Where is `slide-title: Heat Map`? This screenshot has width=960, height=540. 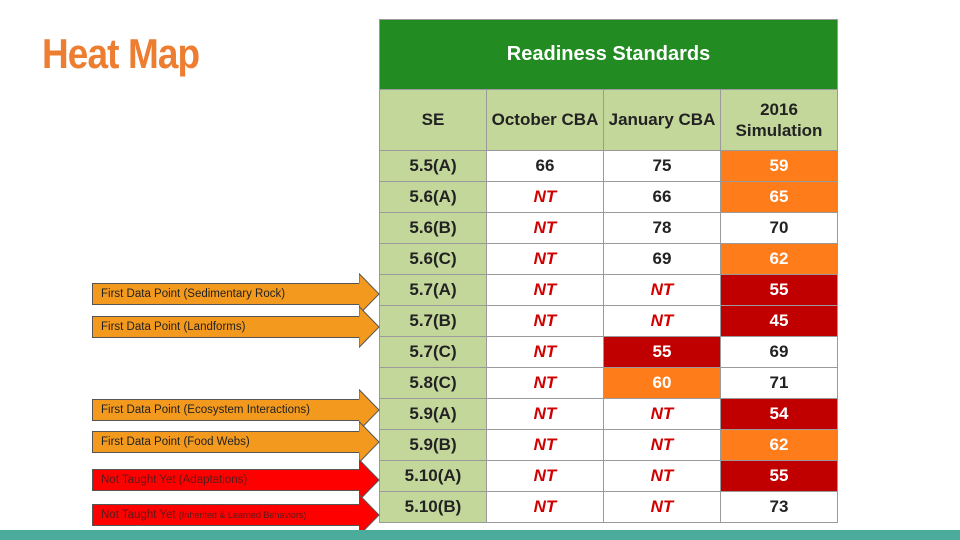 slide-title: Heat Map is located at coordinates (121, 53).